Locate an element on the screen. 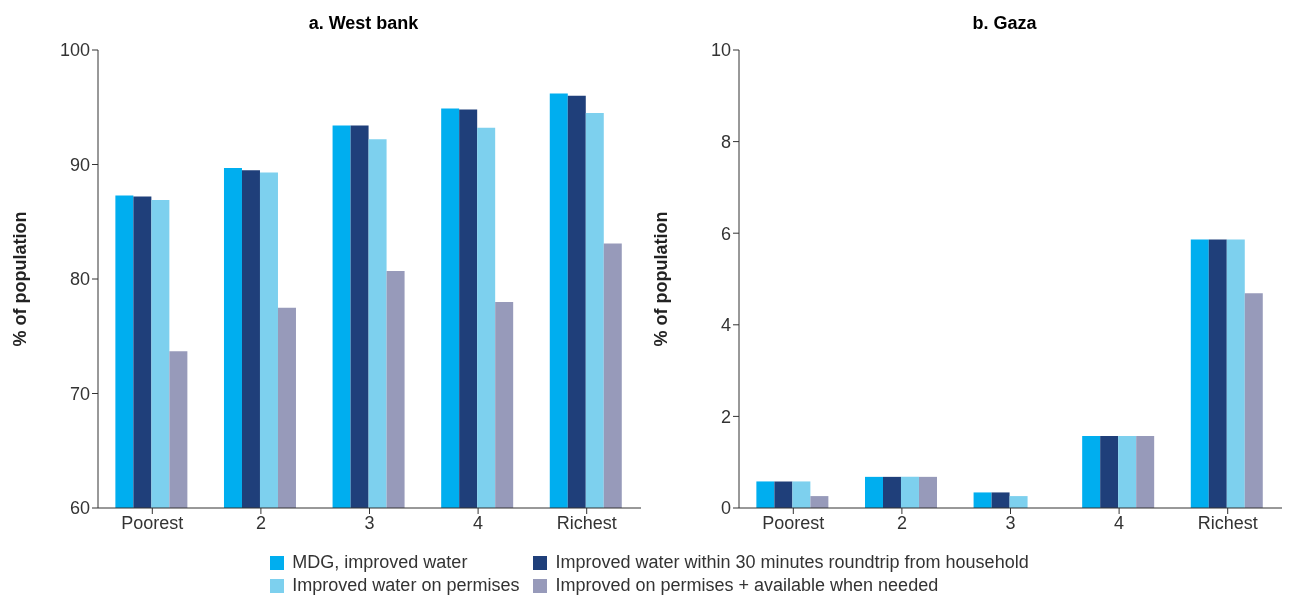 The image size is (1299, 610). y-tick-label: 0 is located at coordinates (725, 508).